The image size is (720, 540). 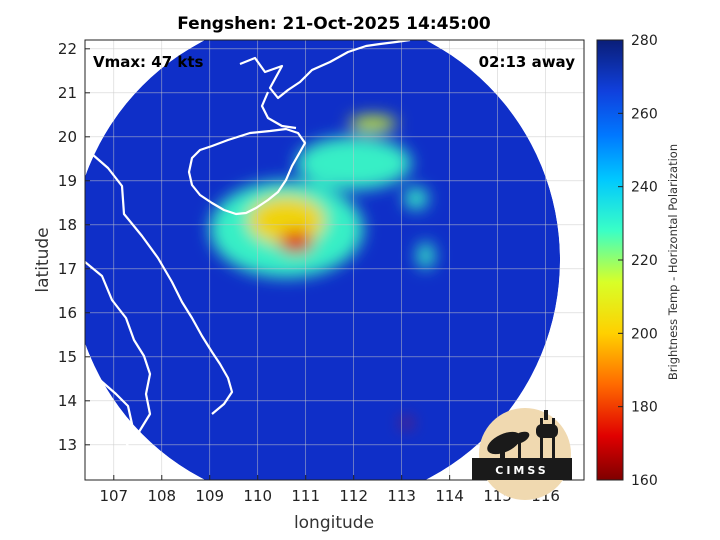 I want to click on y-tick-label: 17, so click(x=67, y=269).